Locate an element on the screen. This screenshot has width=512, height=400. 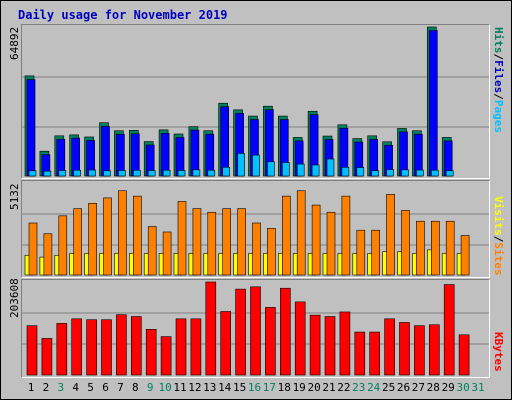
day-label: 29 is located at coordinates (448, 387).